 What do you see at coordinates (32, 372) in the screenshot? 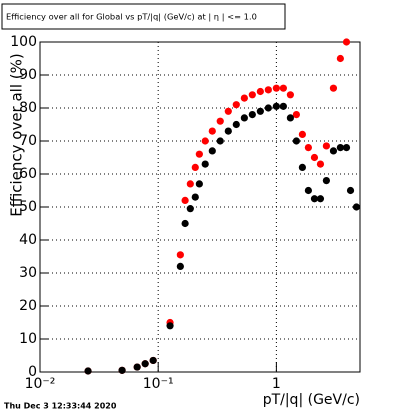
I see `y-tick-label: 0` at bounding box center [32, 372].